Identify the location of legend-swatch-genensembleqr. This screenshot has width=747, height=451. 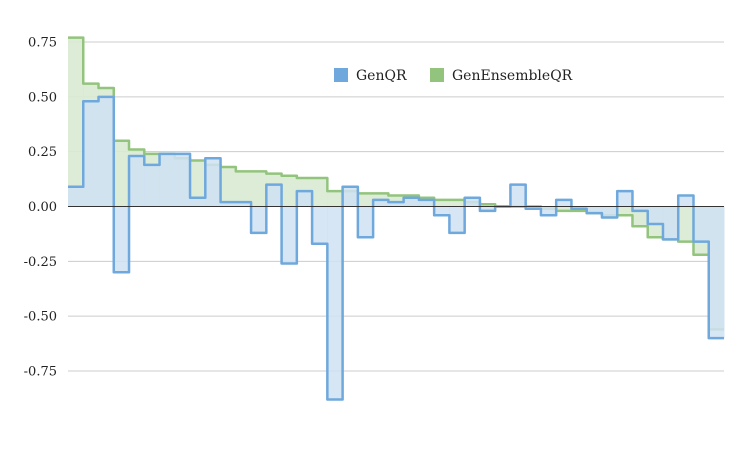
(437, 75).